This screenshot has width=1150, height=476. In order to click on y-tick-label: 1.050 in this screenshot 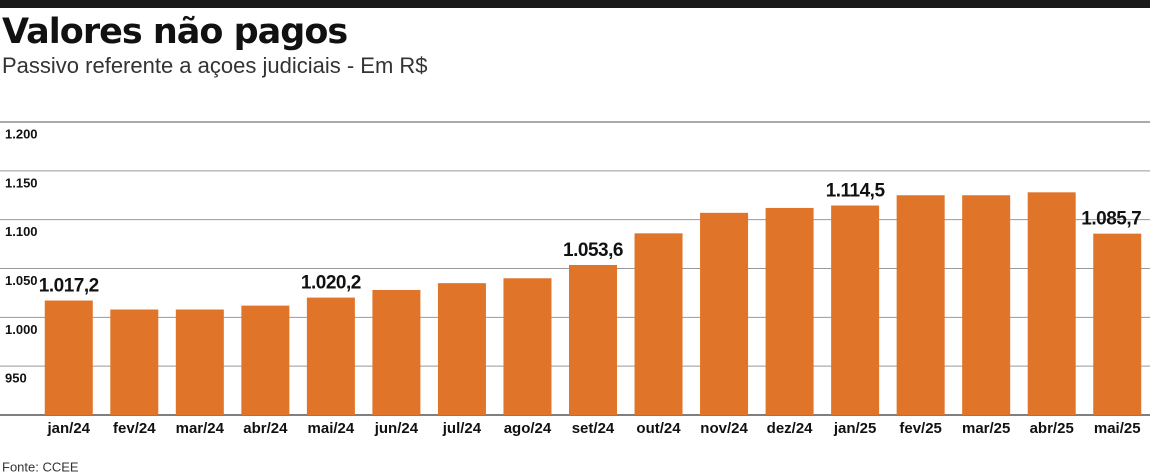, I will do `click(21, 280)`.